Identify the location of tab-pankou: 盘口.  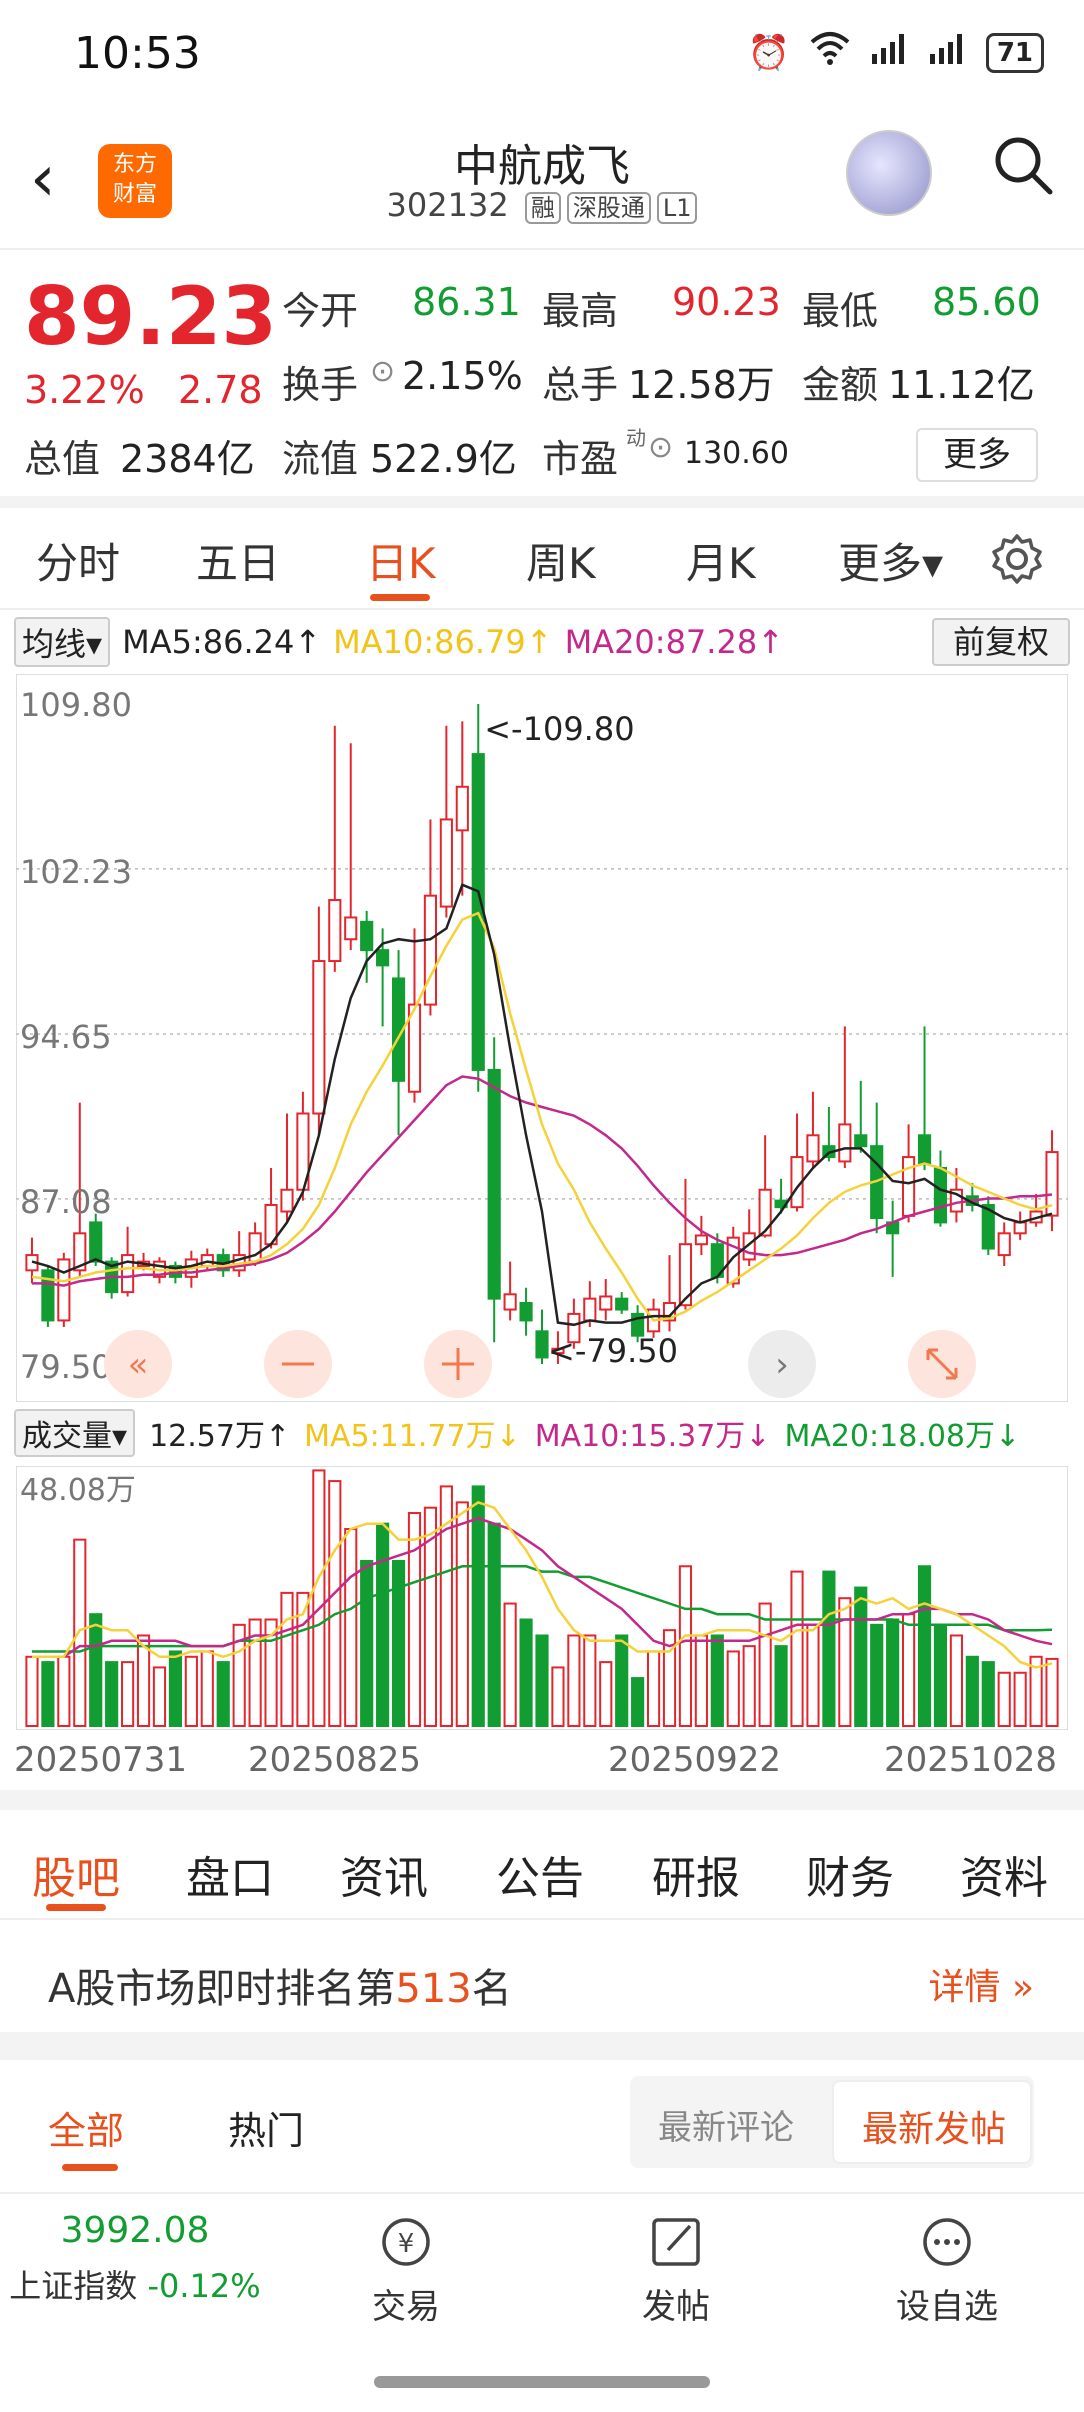
(230, 1878).